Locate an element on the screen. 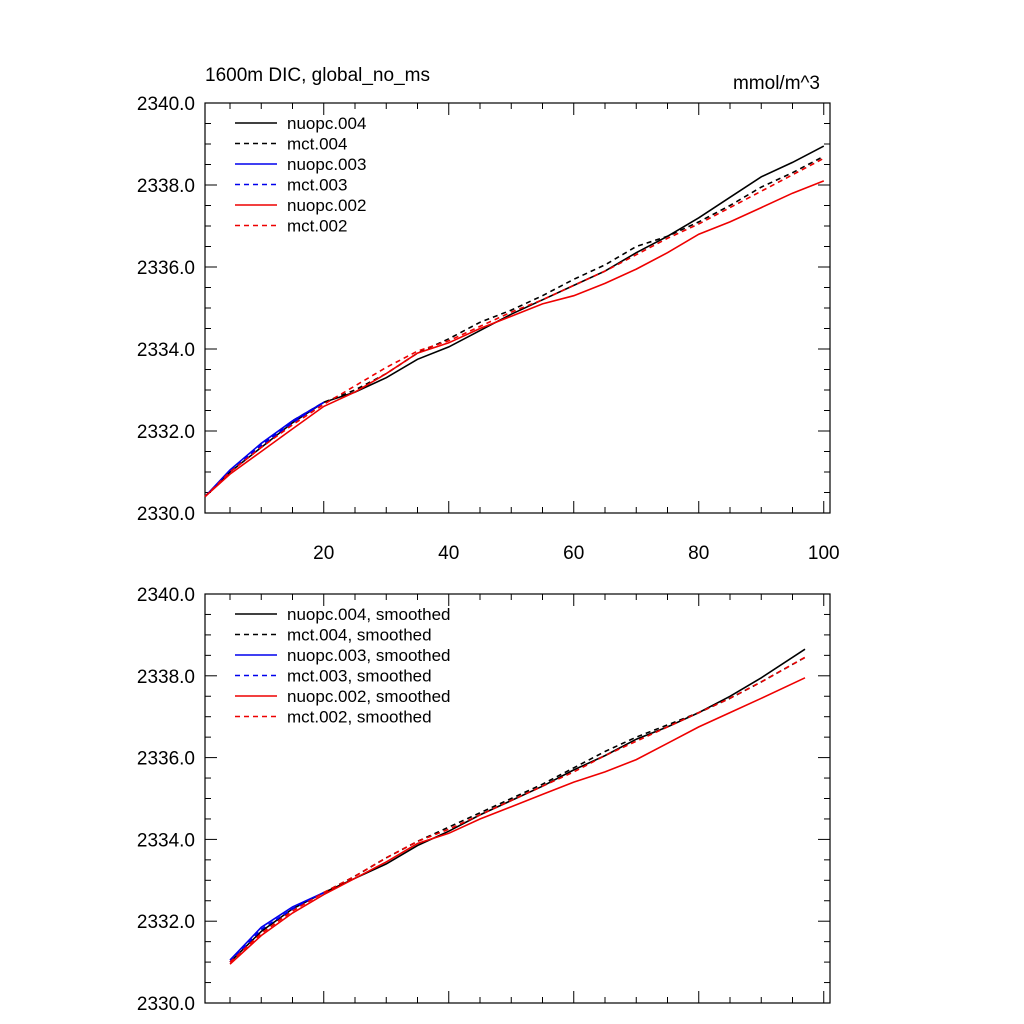 This screenshot has height=1024, width=1024. legend-label: nuopc.004 is located at coordinates (326, 123).